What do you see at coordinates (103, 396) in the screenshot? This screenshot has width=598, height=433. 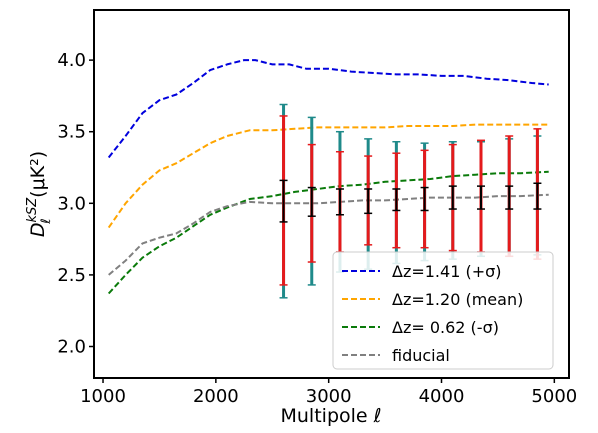 I see `x-tick-label: 1000` at bounding box center [103, 396].